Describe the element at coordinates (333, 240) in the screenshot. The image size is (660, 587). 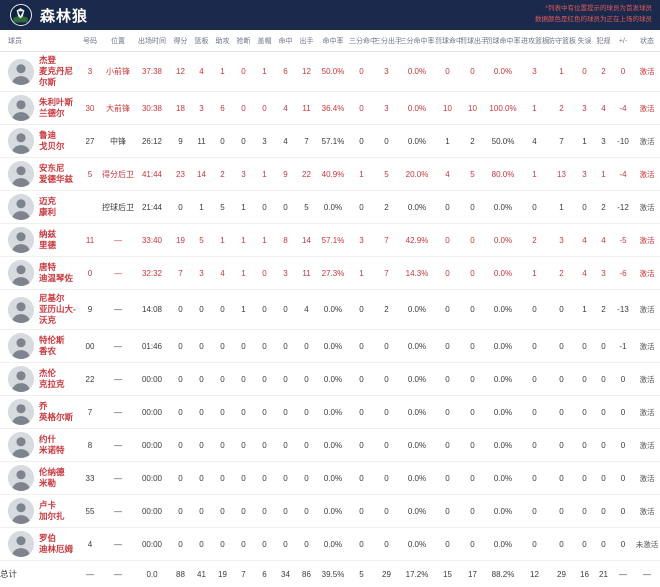
I see `stat-cell: 57.1%` at that location.